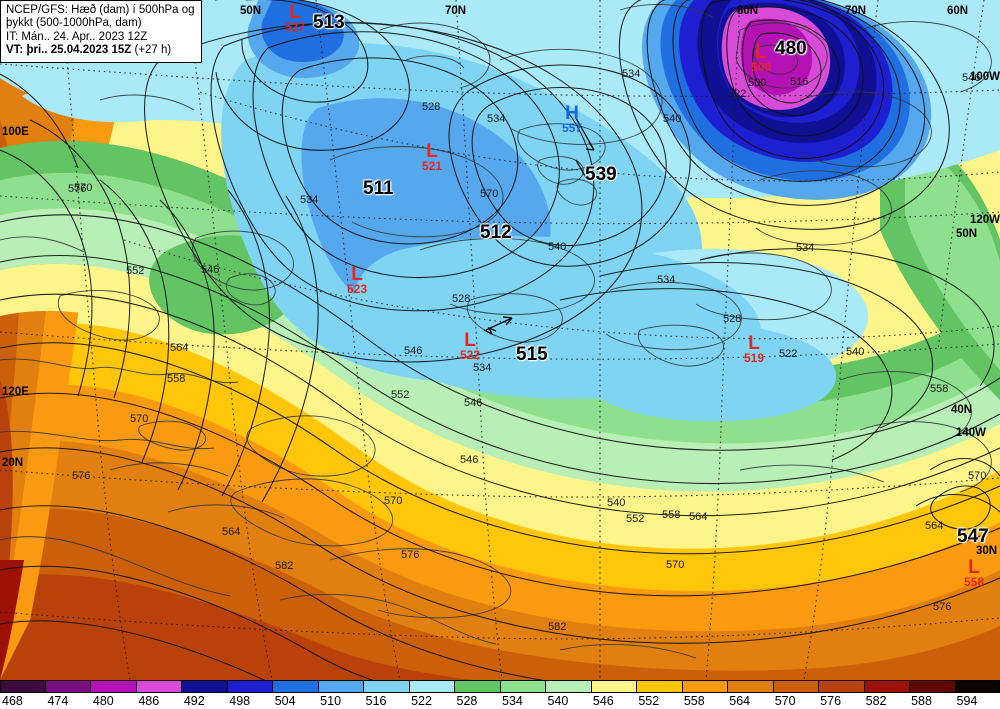  Describe the element at coordinates (557, 627) in the screenshot. I see `contour-label: 582` at that location.